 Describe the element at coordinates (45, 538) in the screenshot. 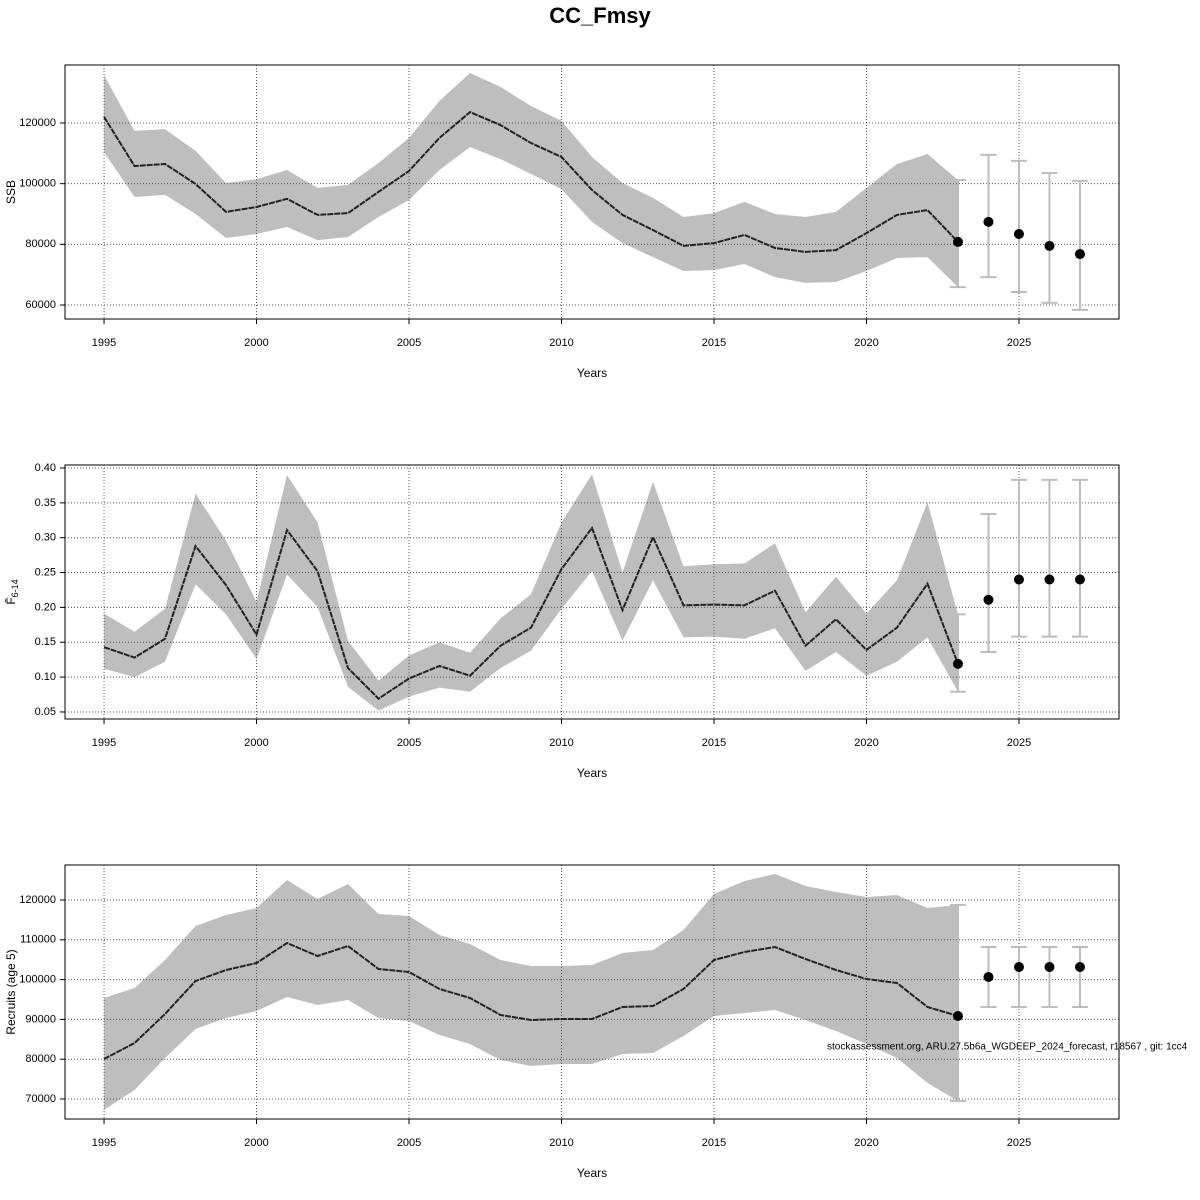

I see `y-tick-label: 0.30` at that location.